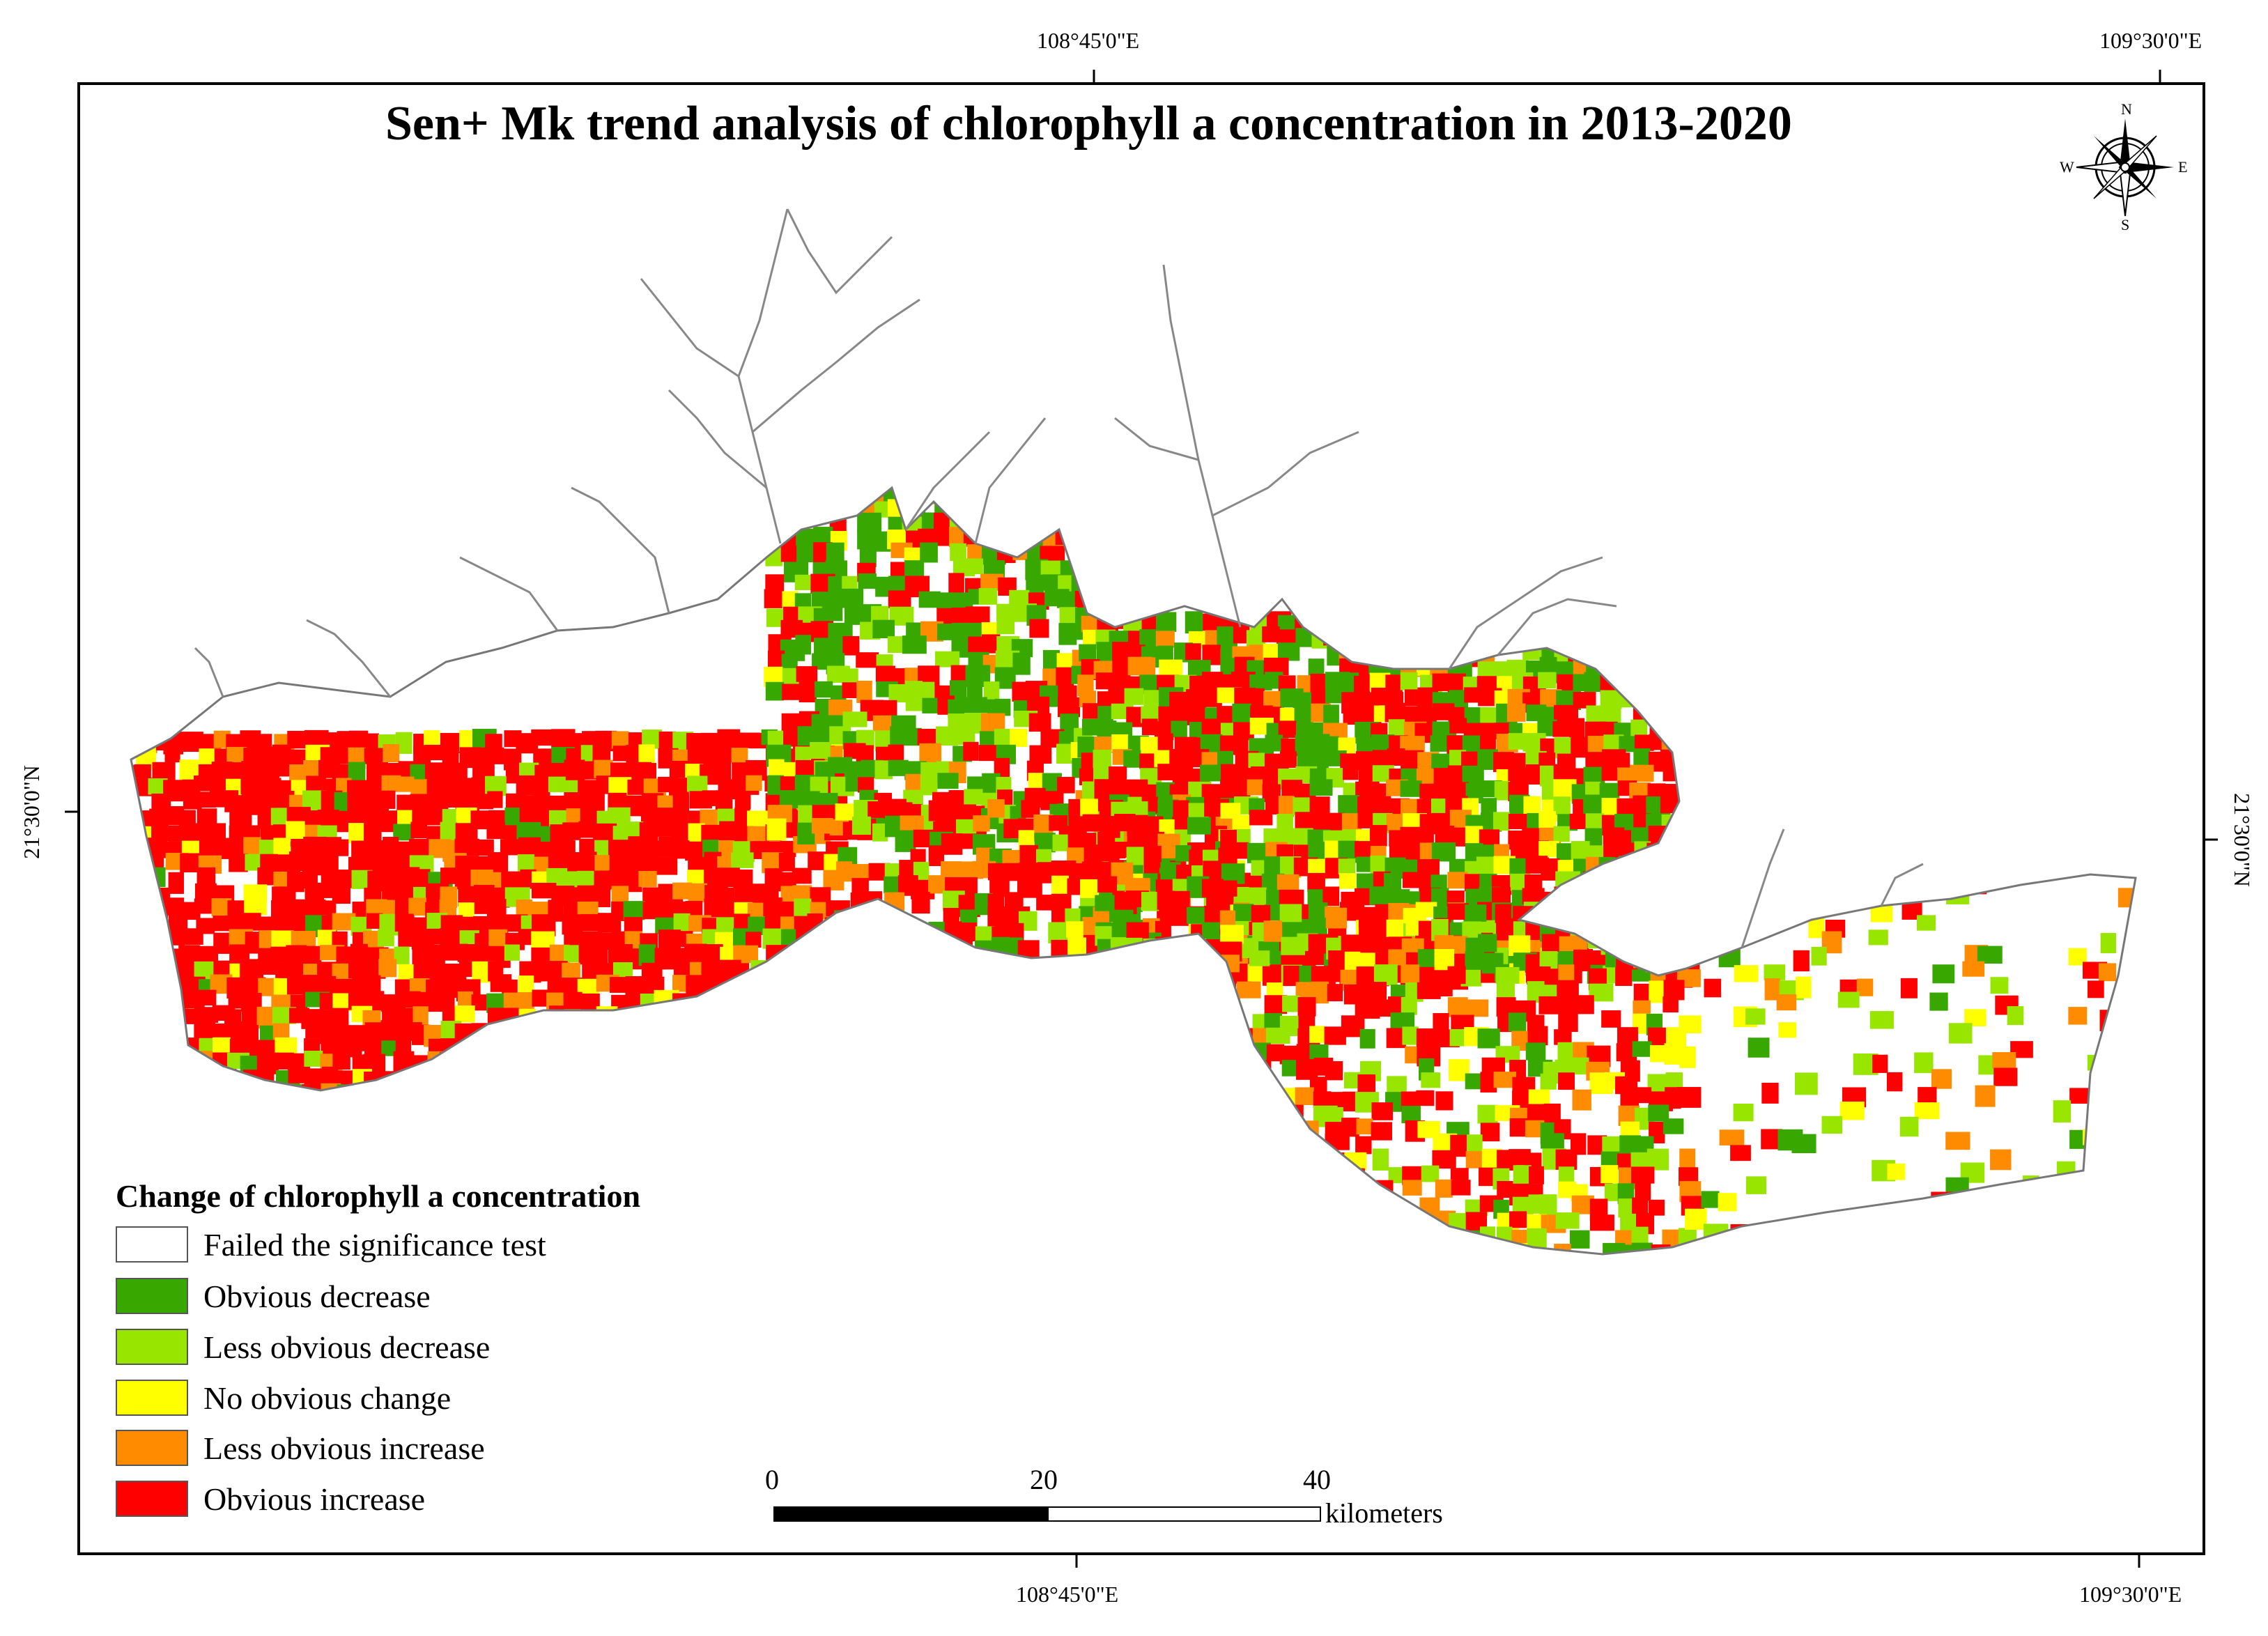 The width and height of the screenshot is (2268, 1636). Describe the element at coordinates (314, 1499) in the screenshot. I see `legend-label: Obvious increase` at that location.